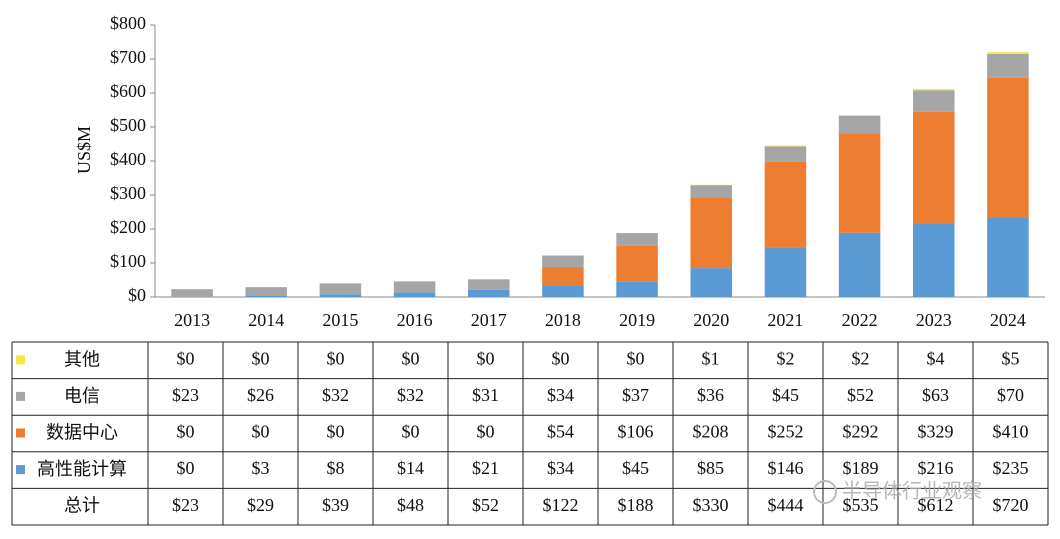 The image size is (1060, 539). Describe the element at coordinates (128, 125) in the screenshot. I see `y-tick-label: $500` at that location.